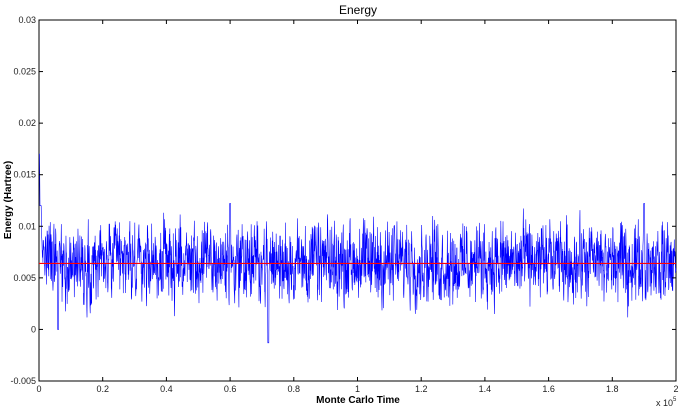 The height and width of the screenshot is (408, 683). Describe the element at coordinates (675, 400) in the screenshot. I see `x-axis-multiplier-exponent: 5` at that location.